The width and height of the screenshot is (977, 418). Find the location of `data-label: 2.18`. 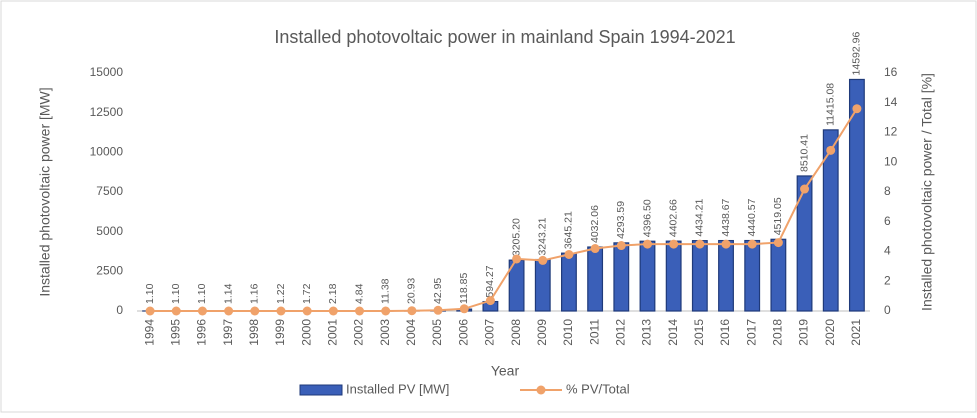

data-label: 2.18 is located at coordinates (333, 293).